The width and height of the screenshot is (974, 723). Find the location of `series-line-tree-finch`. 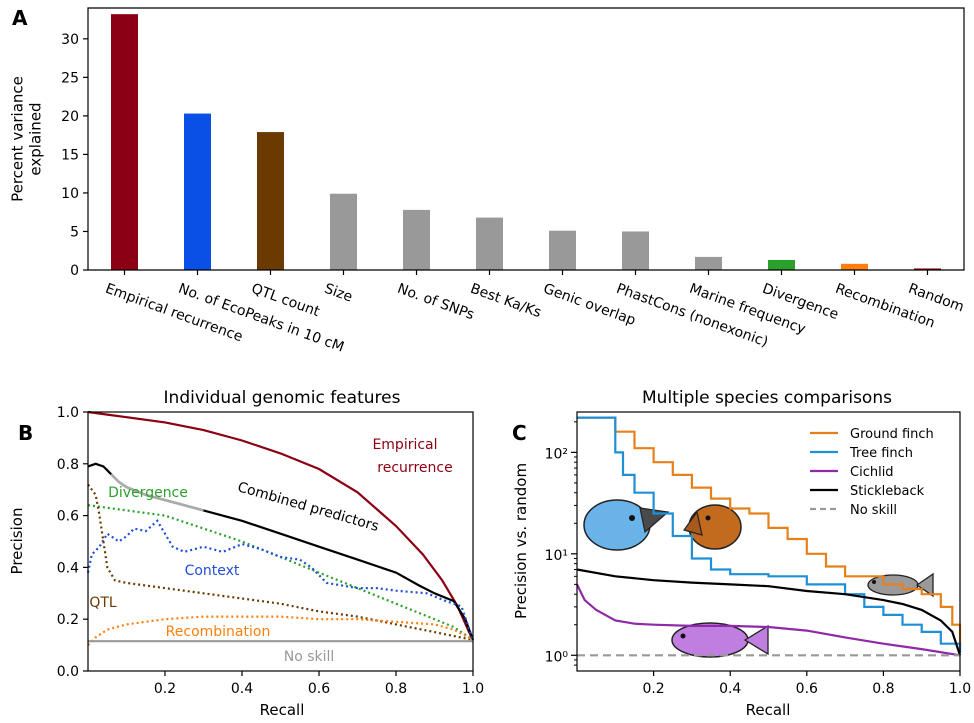

series-line-tree-finch is located at coordinates (769, 535).